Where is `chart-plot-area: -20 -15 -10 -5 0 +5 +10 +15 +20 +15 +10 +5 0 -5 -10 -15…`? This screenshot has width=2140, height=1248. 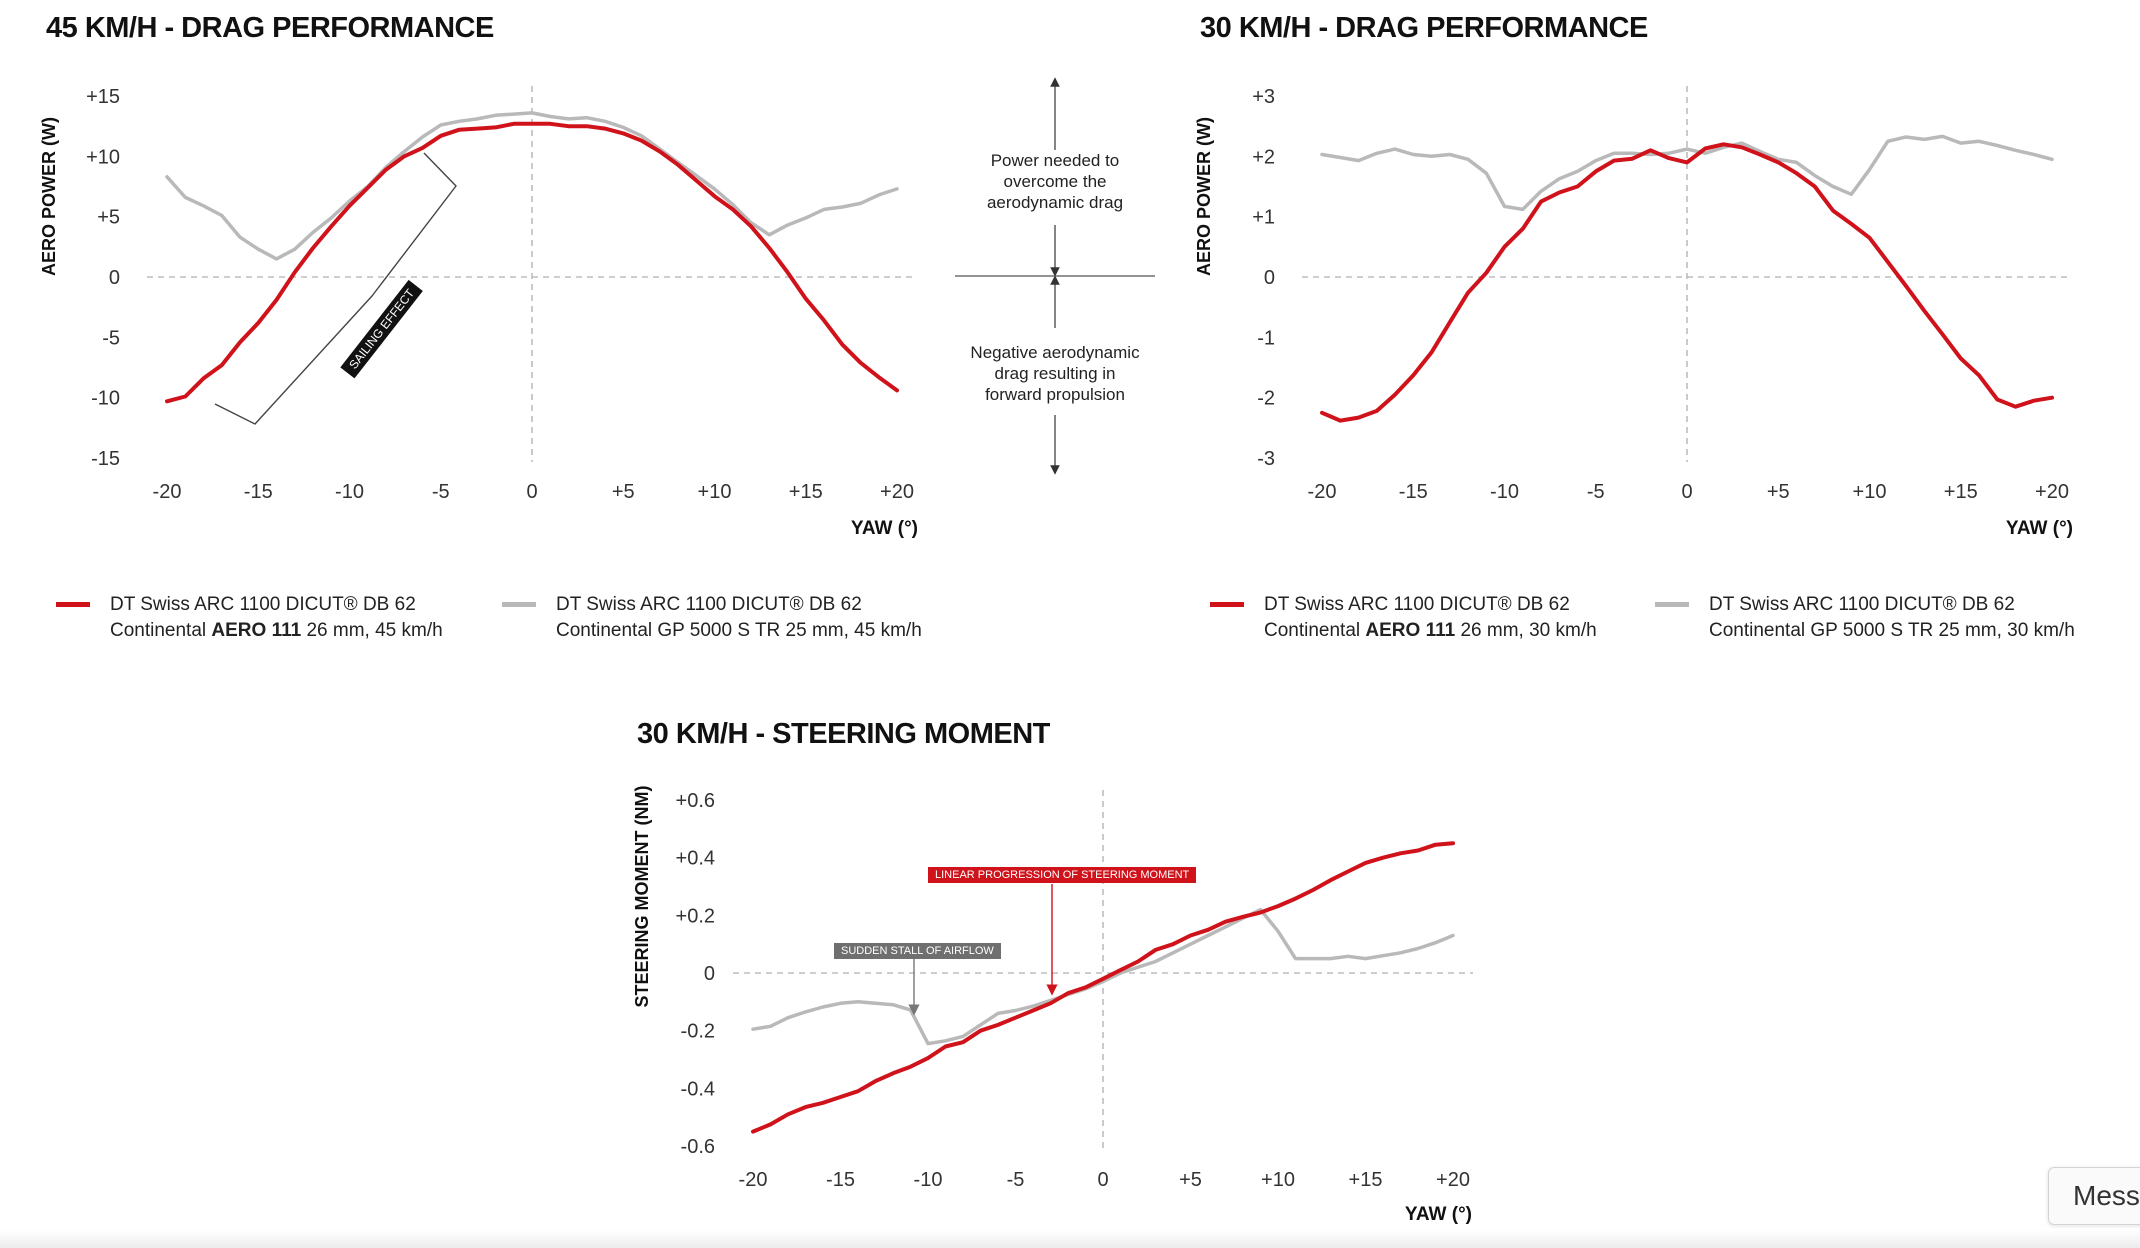 chart-plot-area: -20 -15 -10 -5 0 +5 +10 +15 +20 +15 +10 +5 0 -5 -10 -15… is located at coordinates (478, 312).